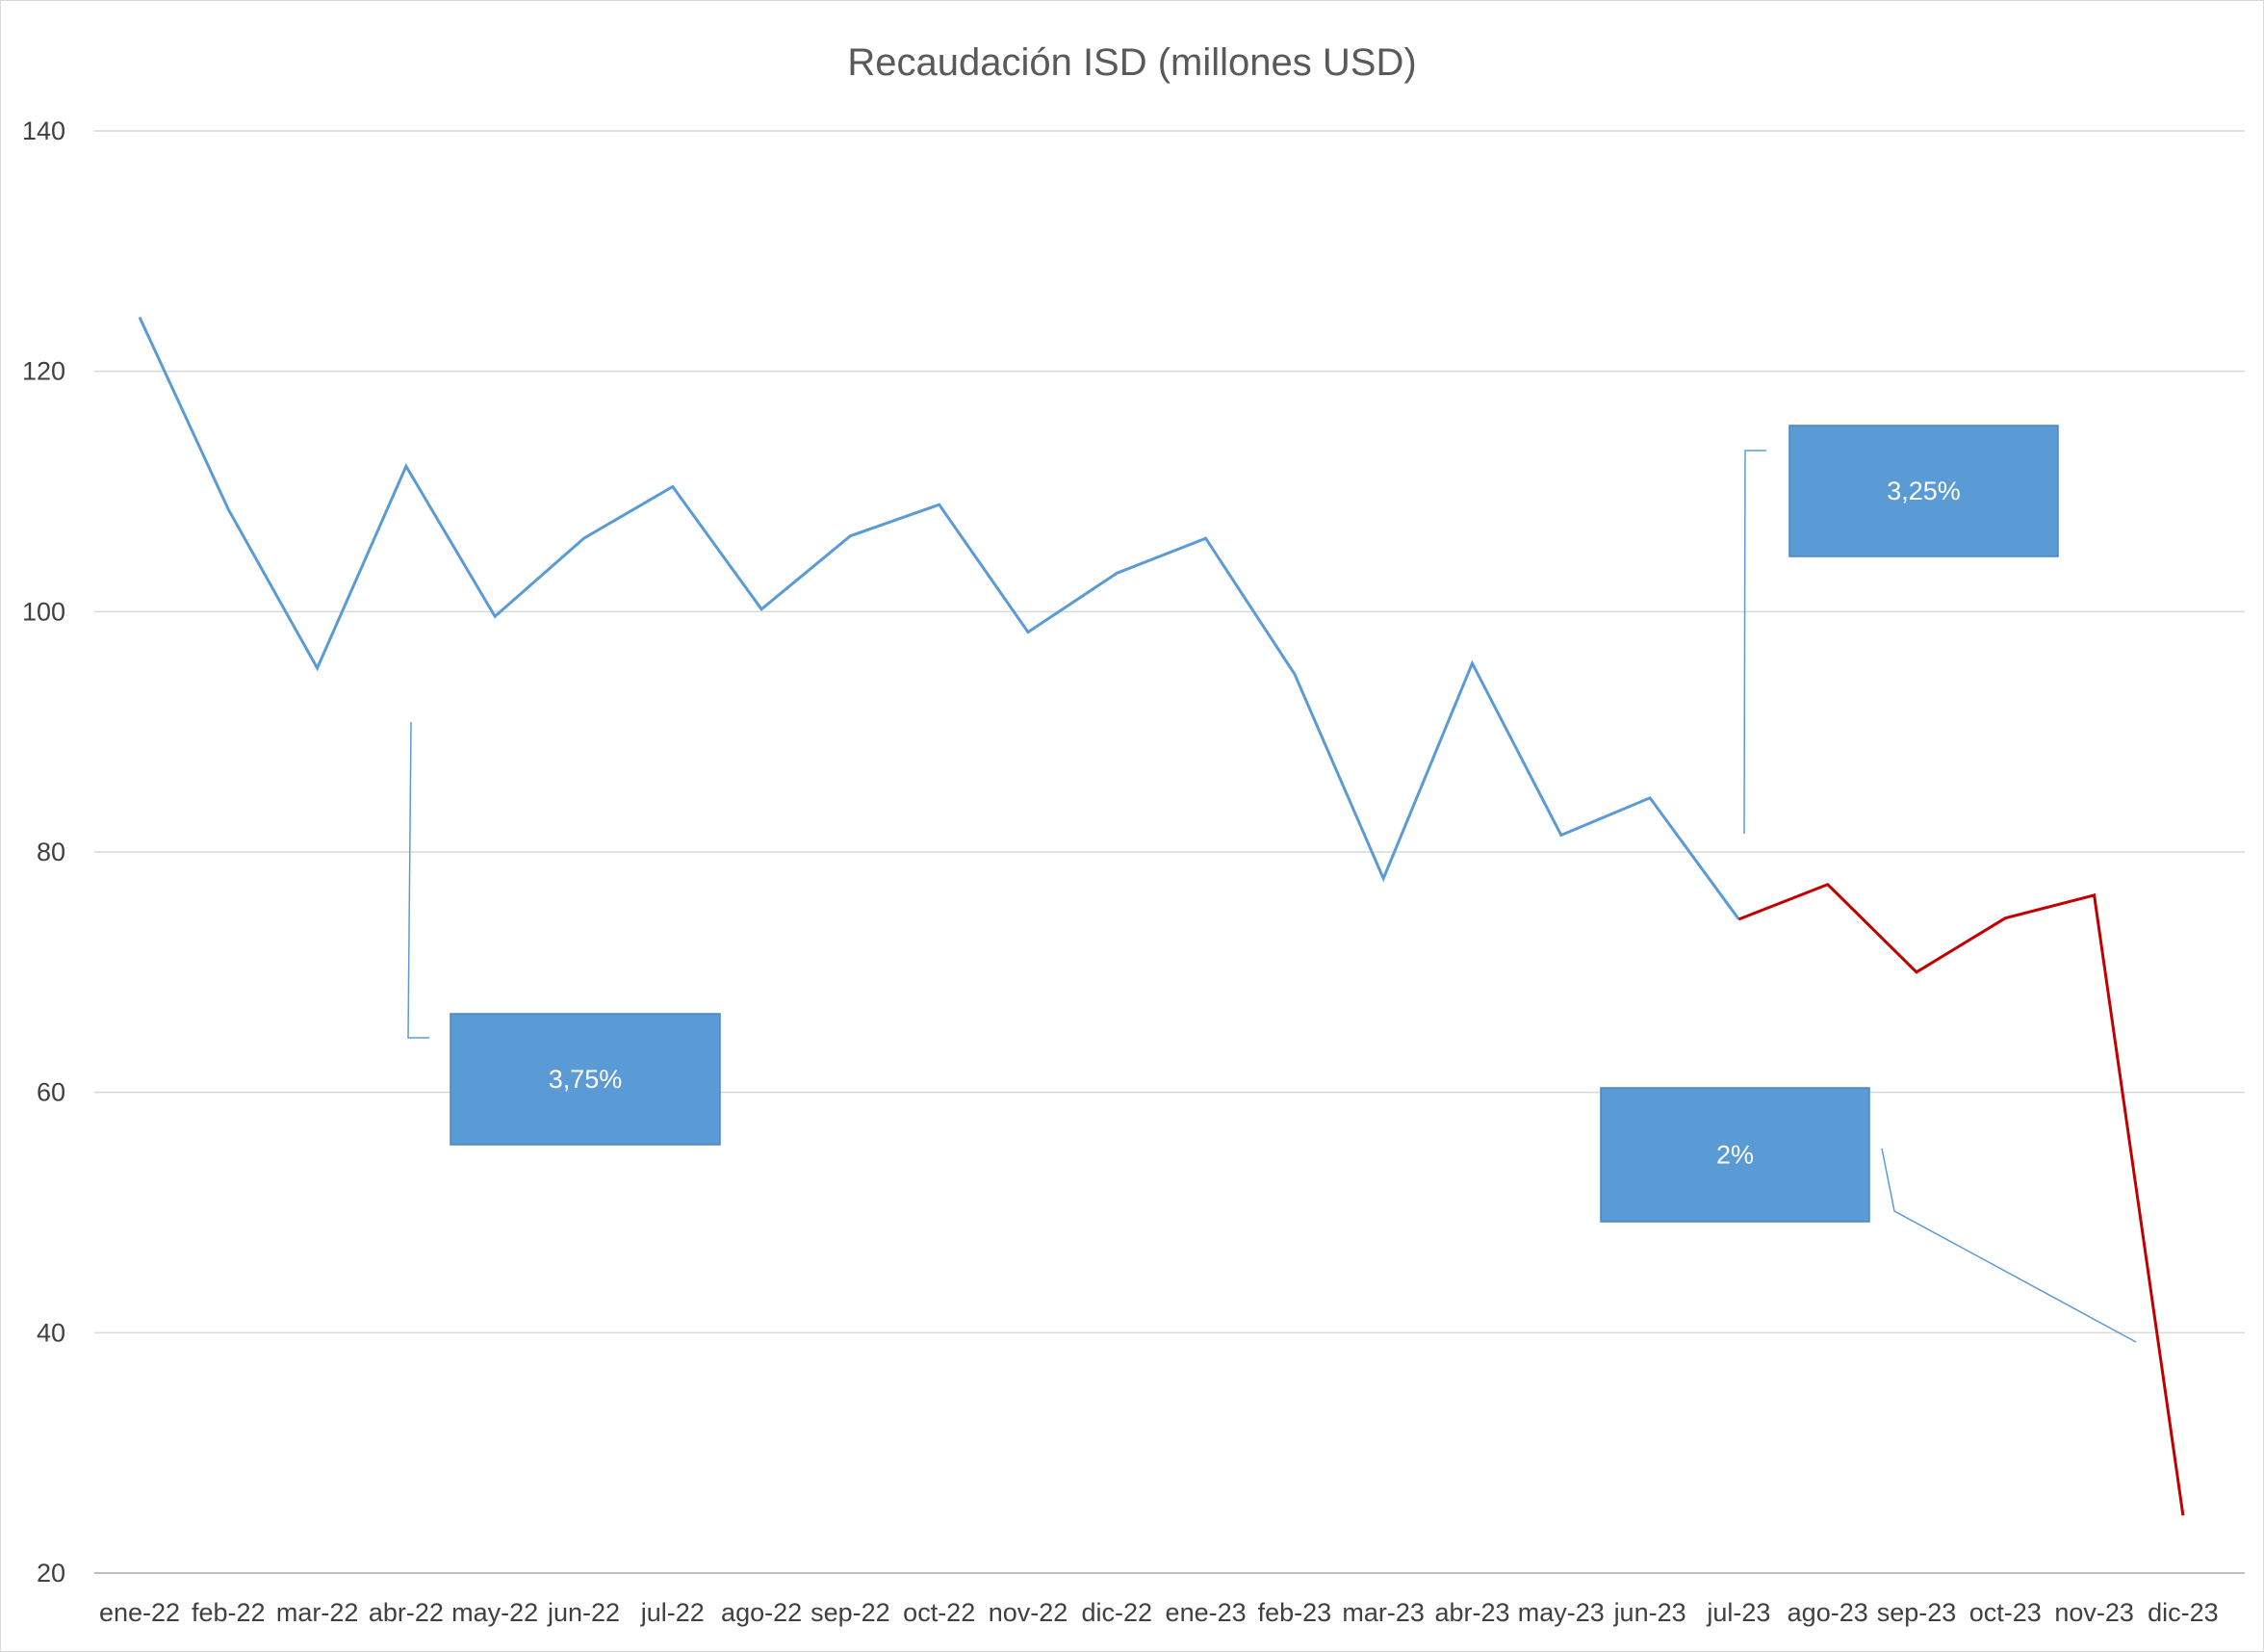 The width and height of the screenshot is (2264, 1652). What do you see at coordinates (51, 1332) in the screenshot?
I see `y-tick-label: 40` at bounding box center [51, 1332].